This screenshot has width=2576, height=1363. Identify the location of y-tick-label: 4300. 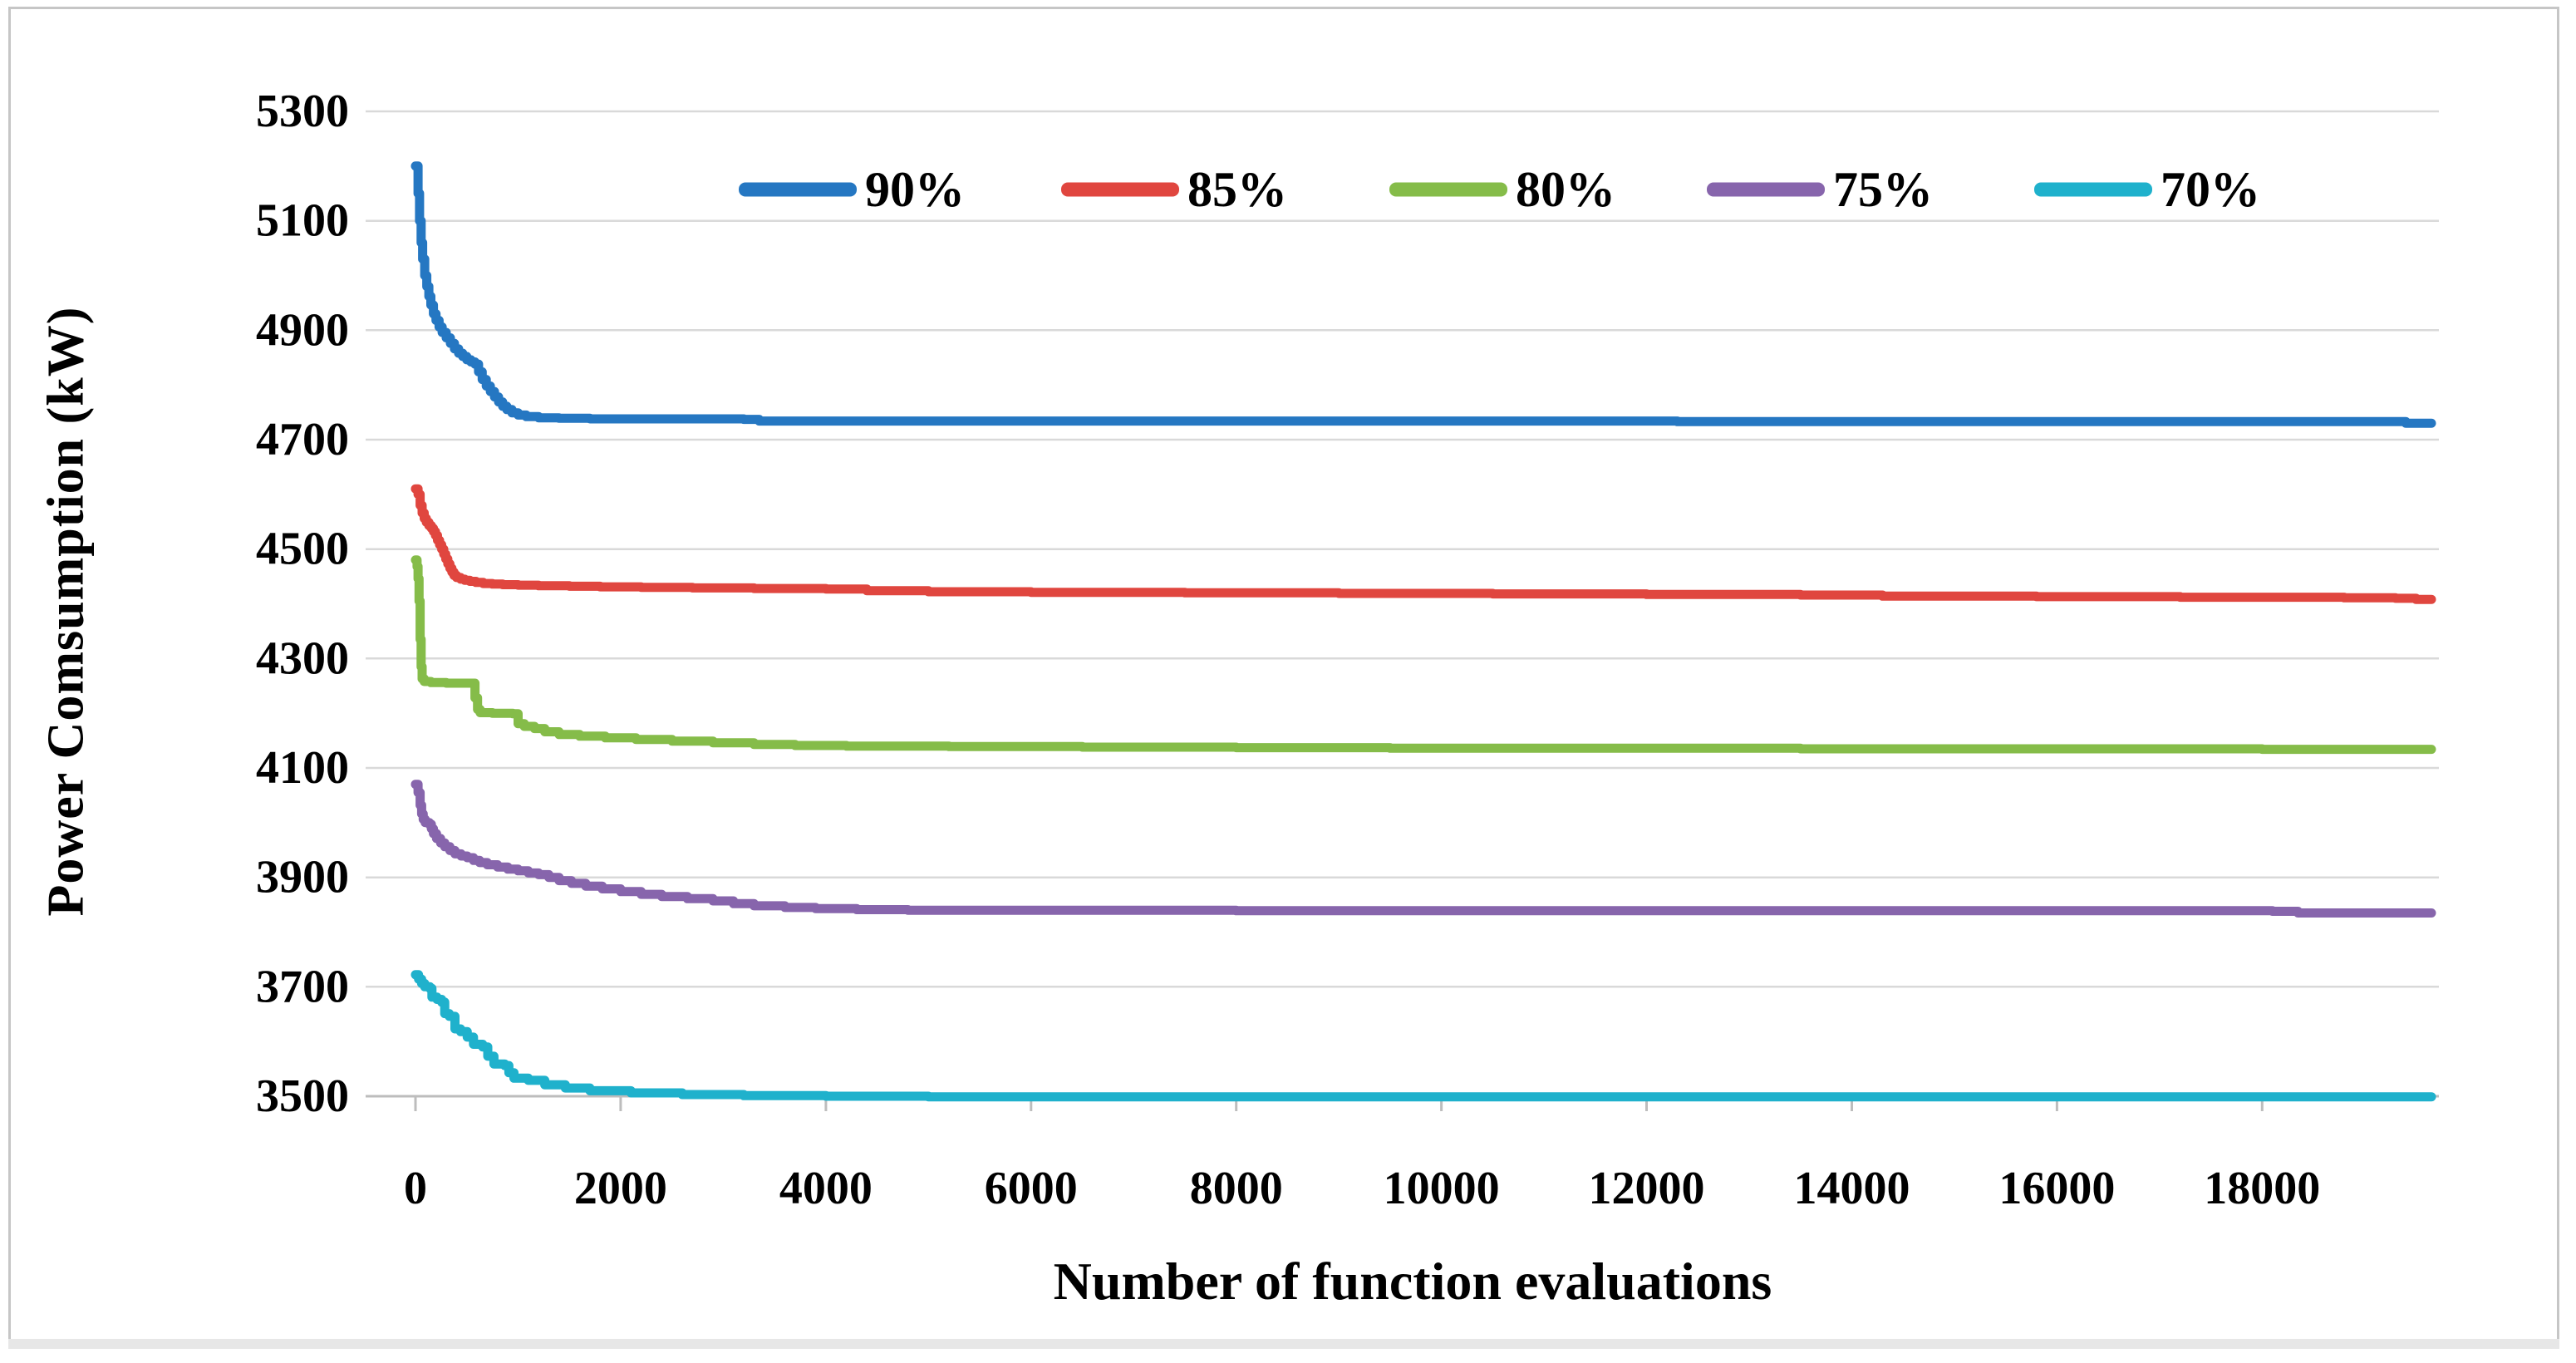
(302, 658).